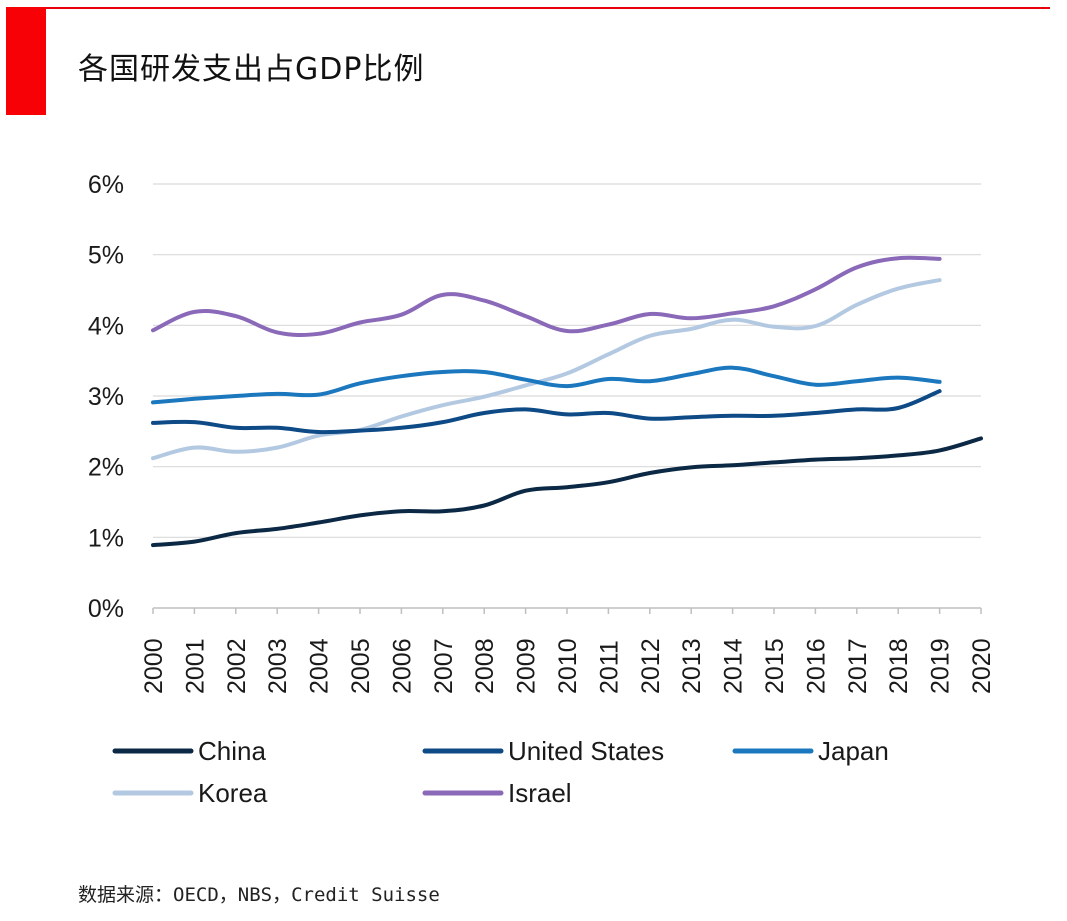 Image resolution: width=1067 pixels, height=921 pixels. Describe the element at coordinates (106, 609) in the screenshot. I see `y-tick-label: 0%` at that location.